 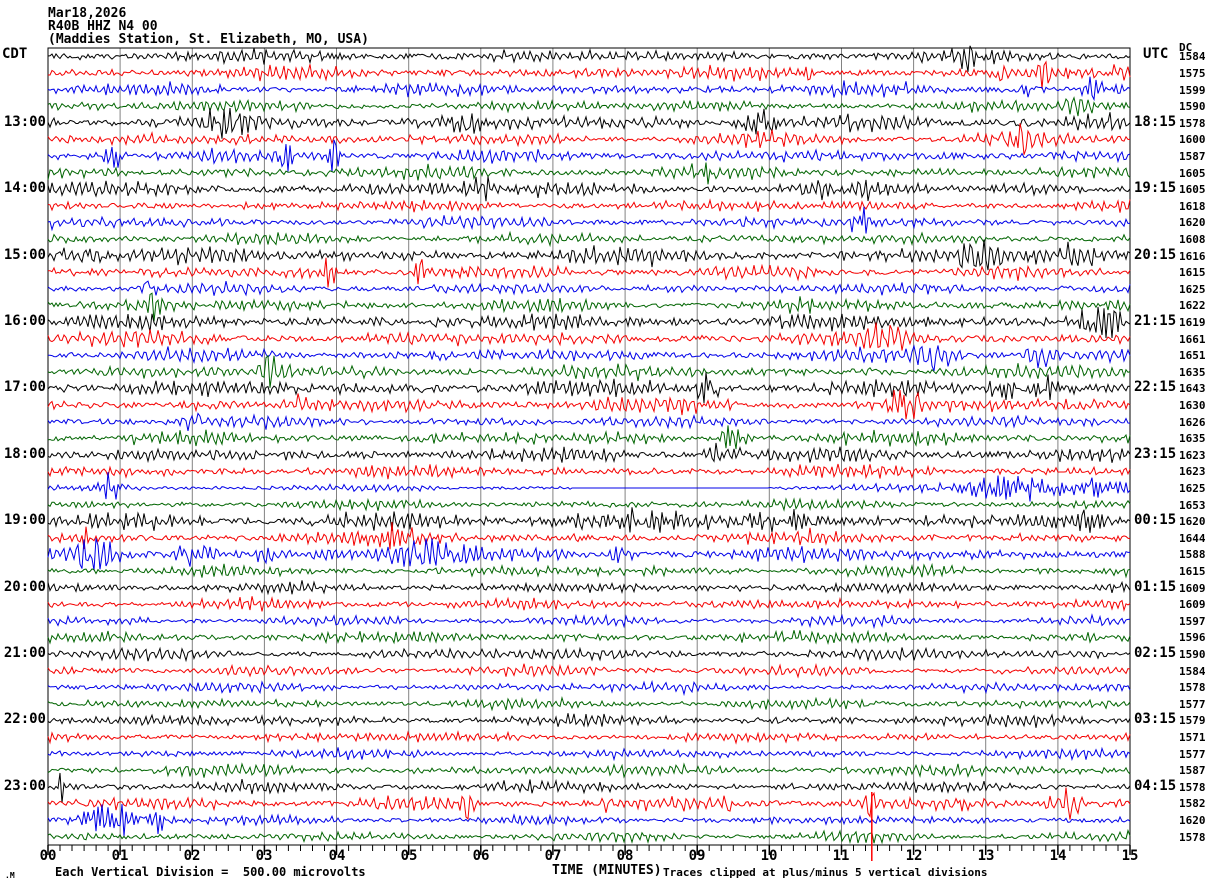 What do you see at coordinates (1192, 206) in the screenshot?
I see `dc-value: 1618` at bounding box center [1192, 206].